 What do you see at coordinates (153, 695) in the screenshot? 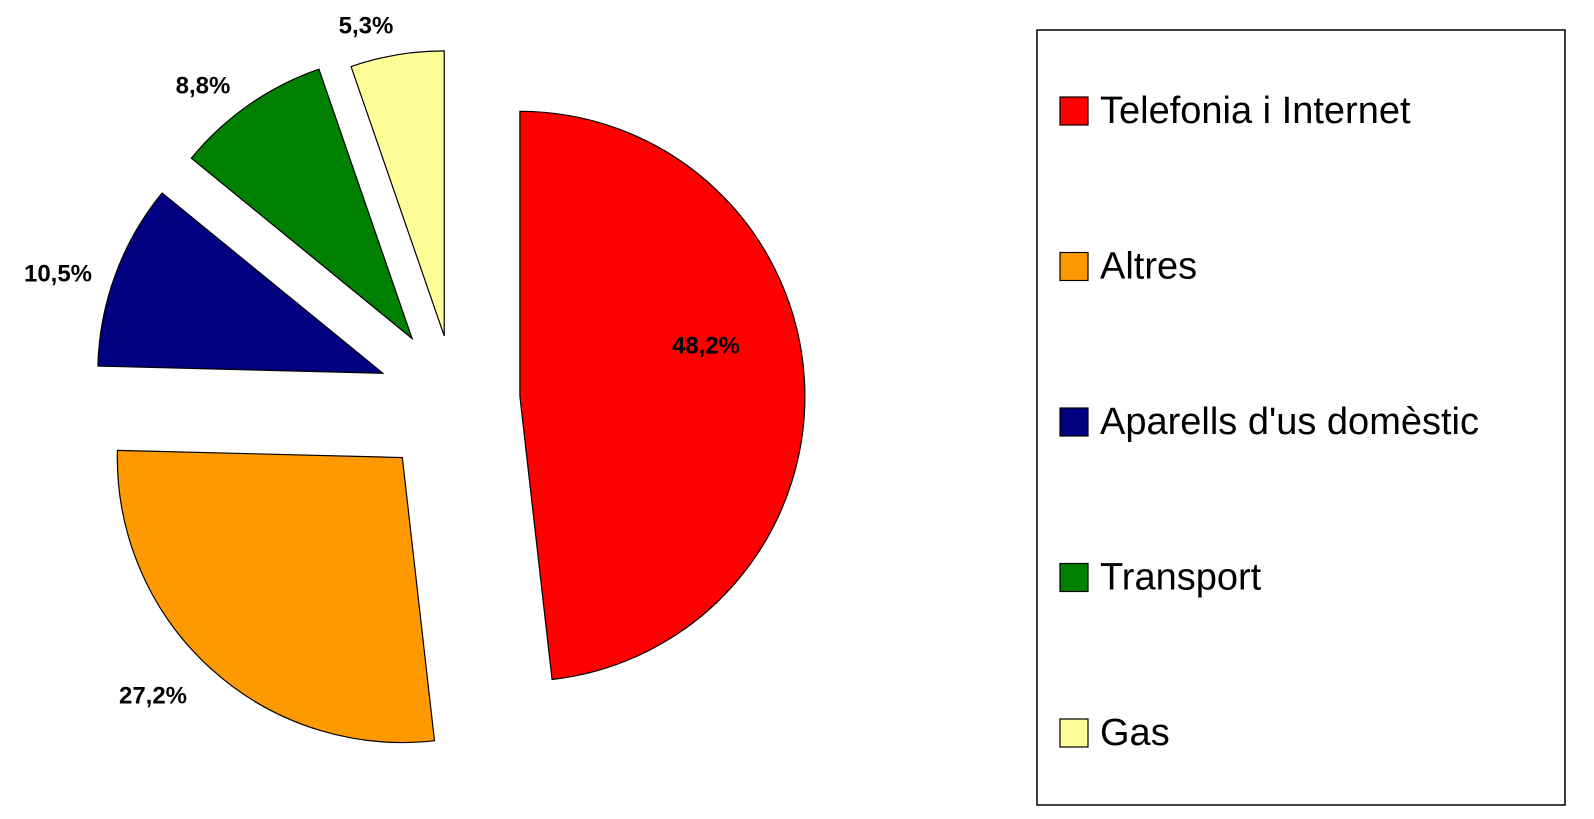
I see `data-label: 27,2%` at bounding box center [153, 695].